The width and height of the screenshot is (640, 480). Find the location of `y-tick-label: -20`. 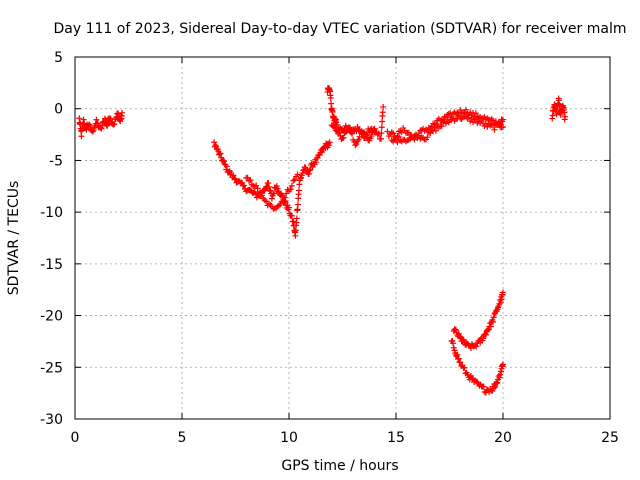

y-tick-label: -20 is located at coordinates (51, 317).